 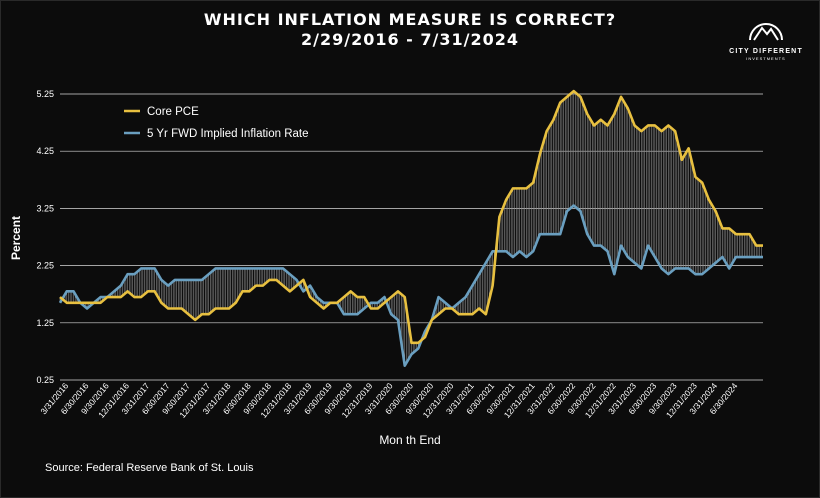 I want to click on y-tick-label: 1.25, so click(x=45, y=323).